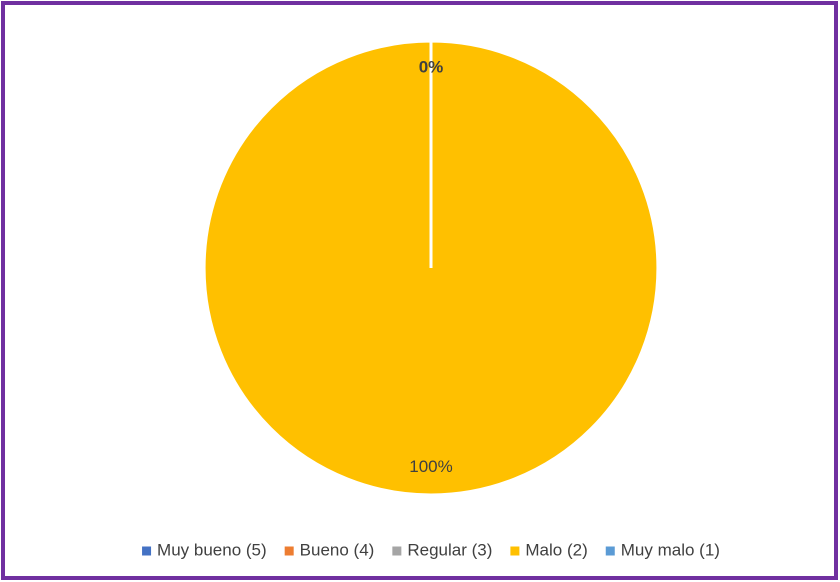 The width and height of the screenshot is (840, 582). What do you see at coordinates (556, 549) in the screenshot?
I see `legend-label: Malo (2)` at bounding box center [556, 549].